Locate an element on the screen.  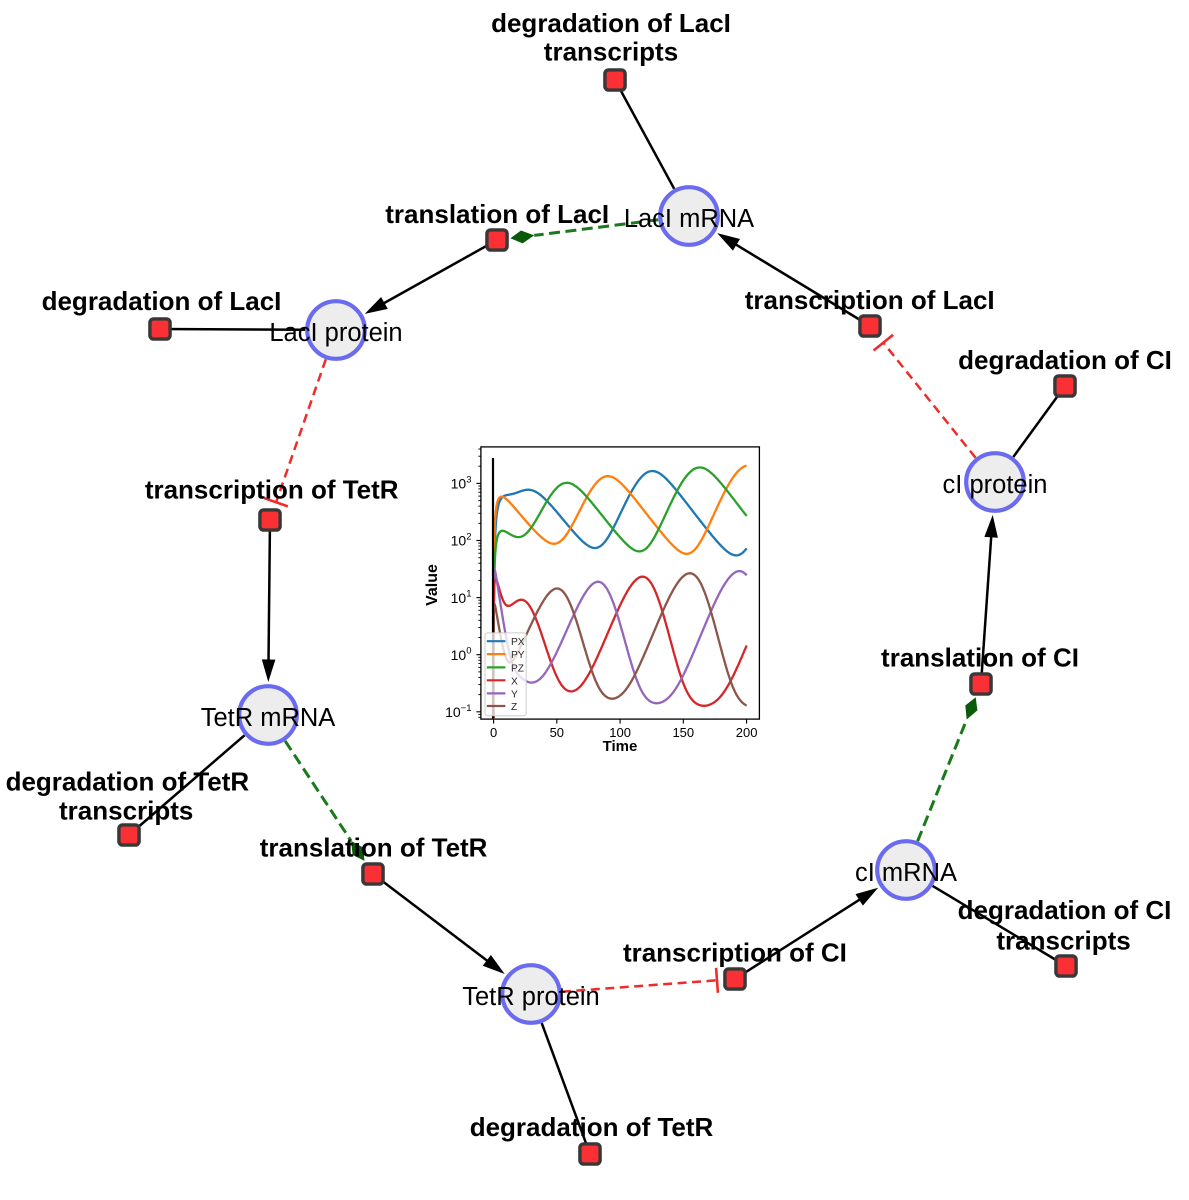
svg-text: X is located at coordinates (514, 681).